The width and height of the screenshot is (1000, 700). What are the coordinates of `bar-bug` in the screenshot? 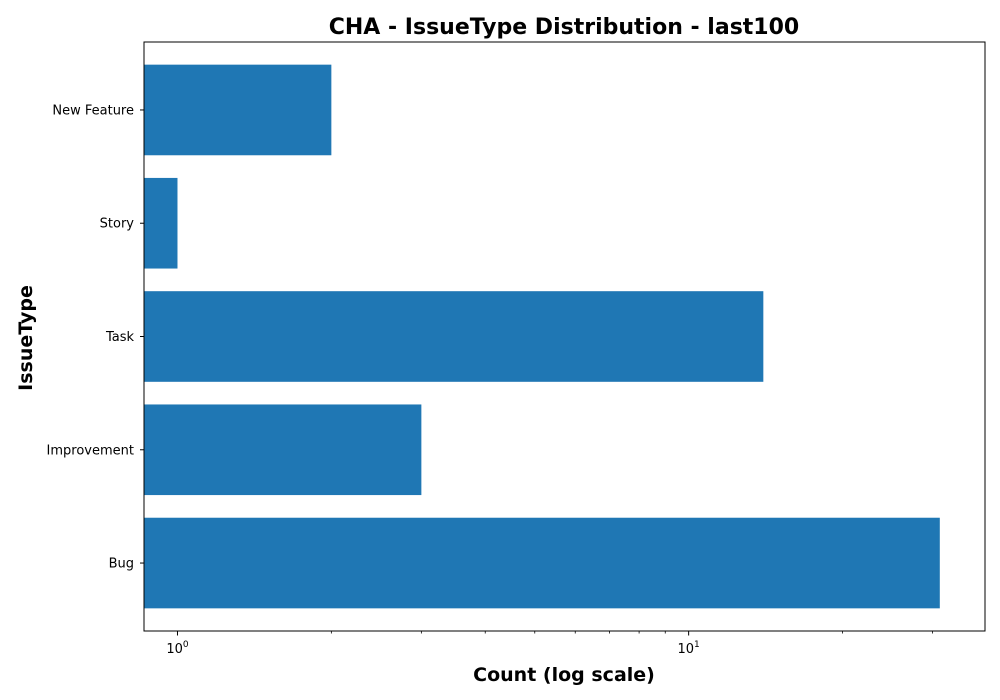 It's located at (542, 563).